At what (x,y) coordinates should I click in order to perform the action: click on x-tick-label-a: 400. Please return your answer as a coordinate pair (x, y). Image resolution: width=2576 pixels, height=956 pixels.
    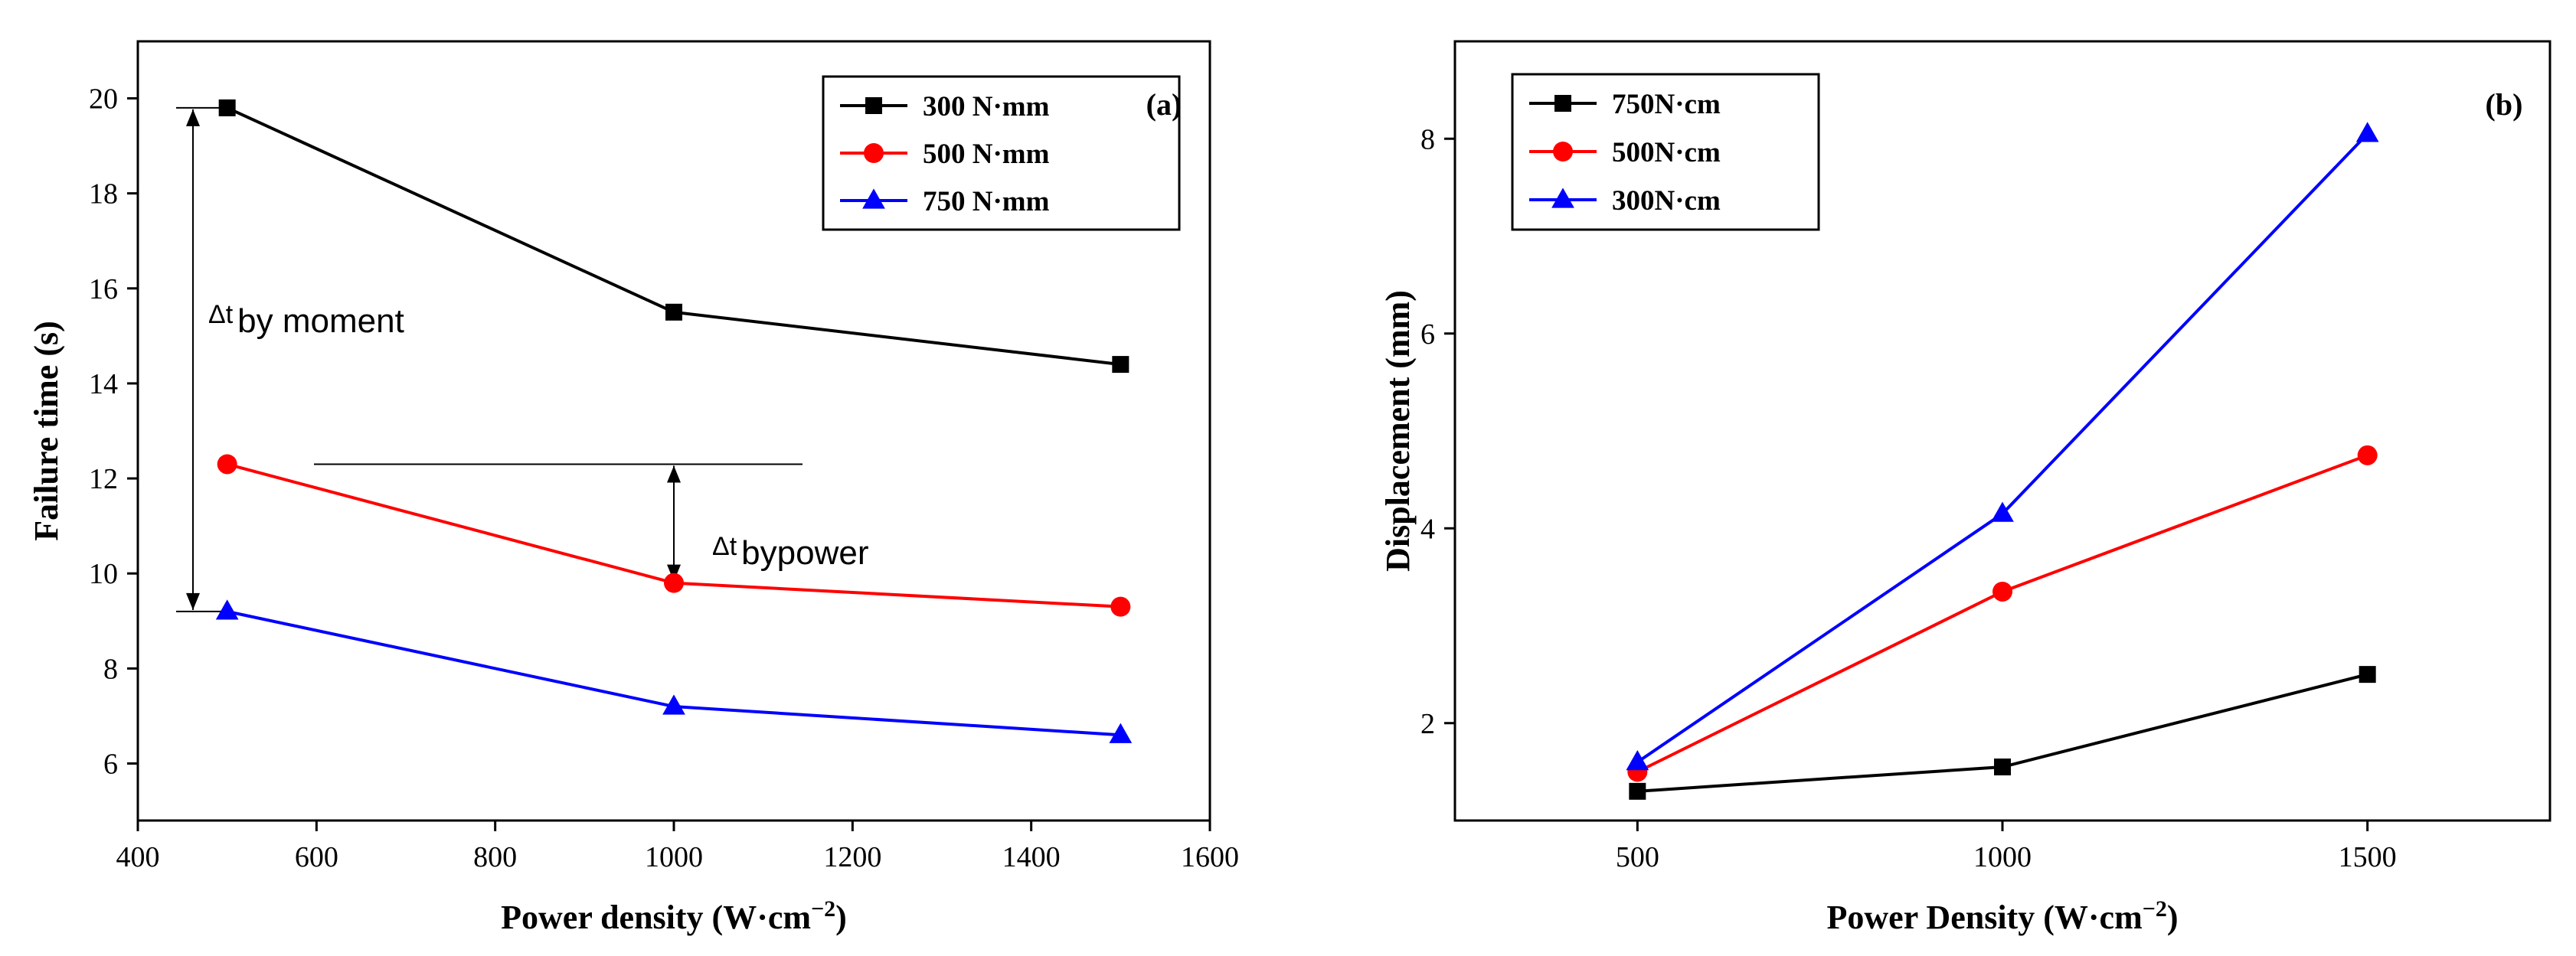
    Looking at the image, I should click on (138, 857).